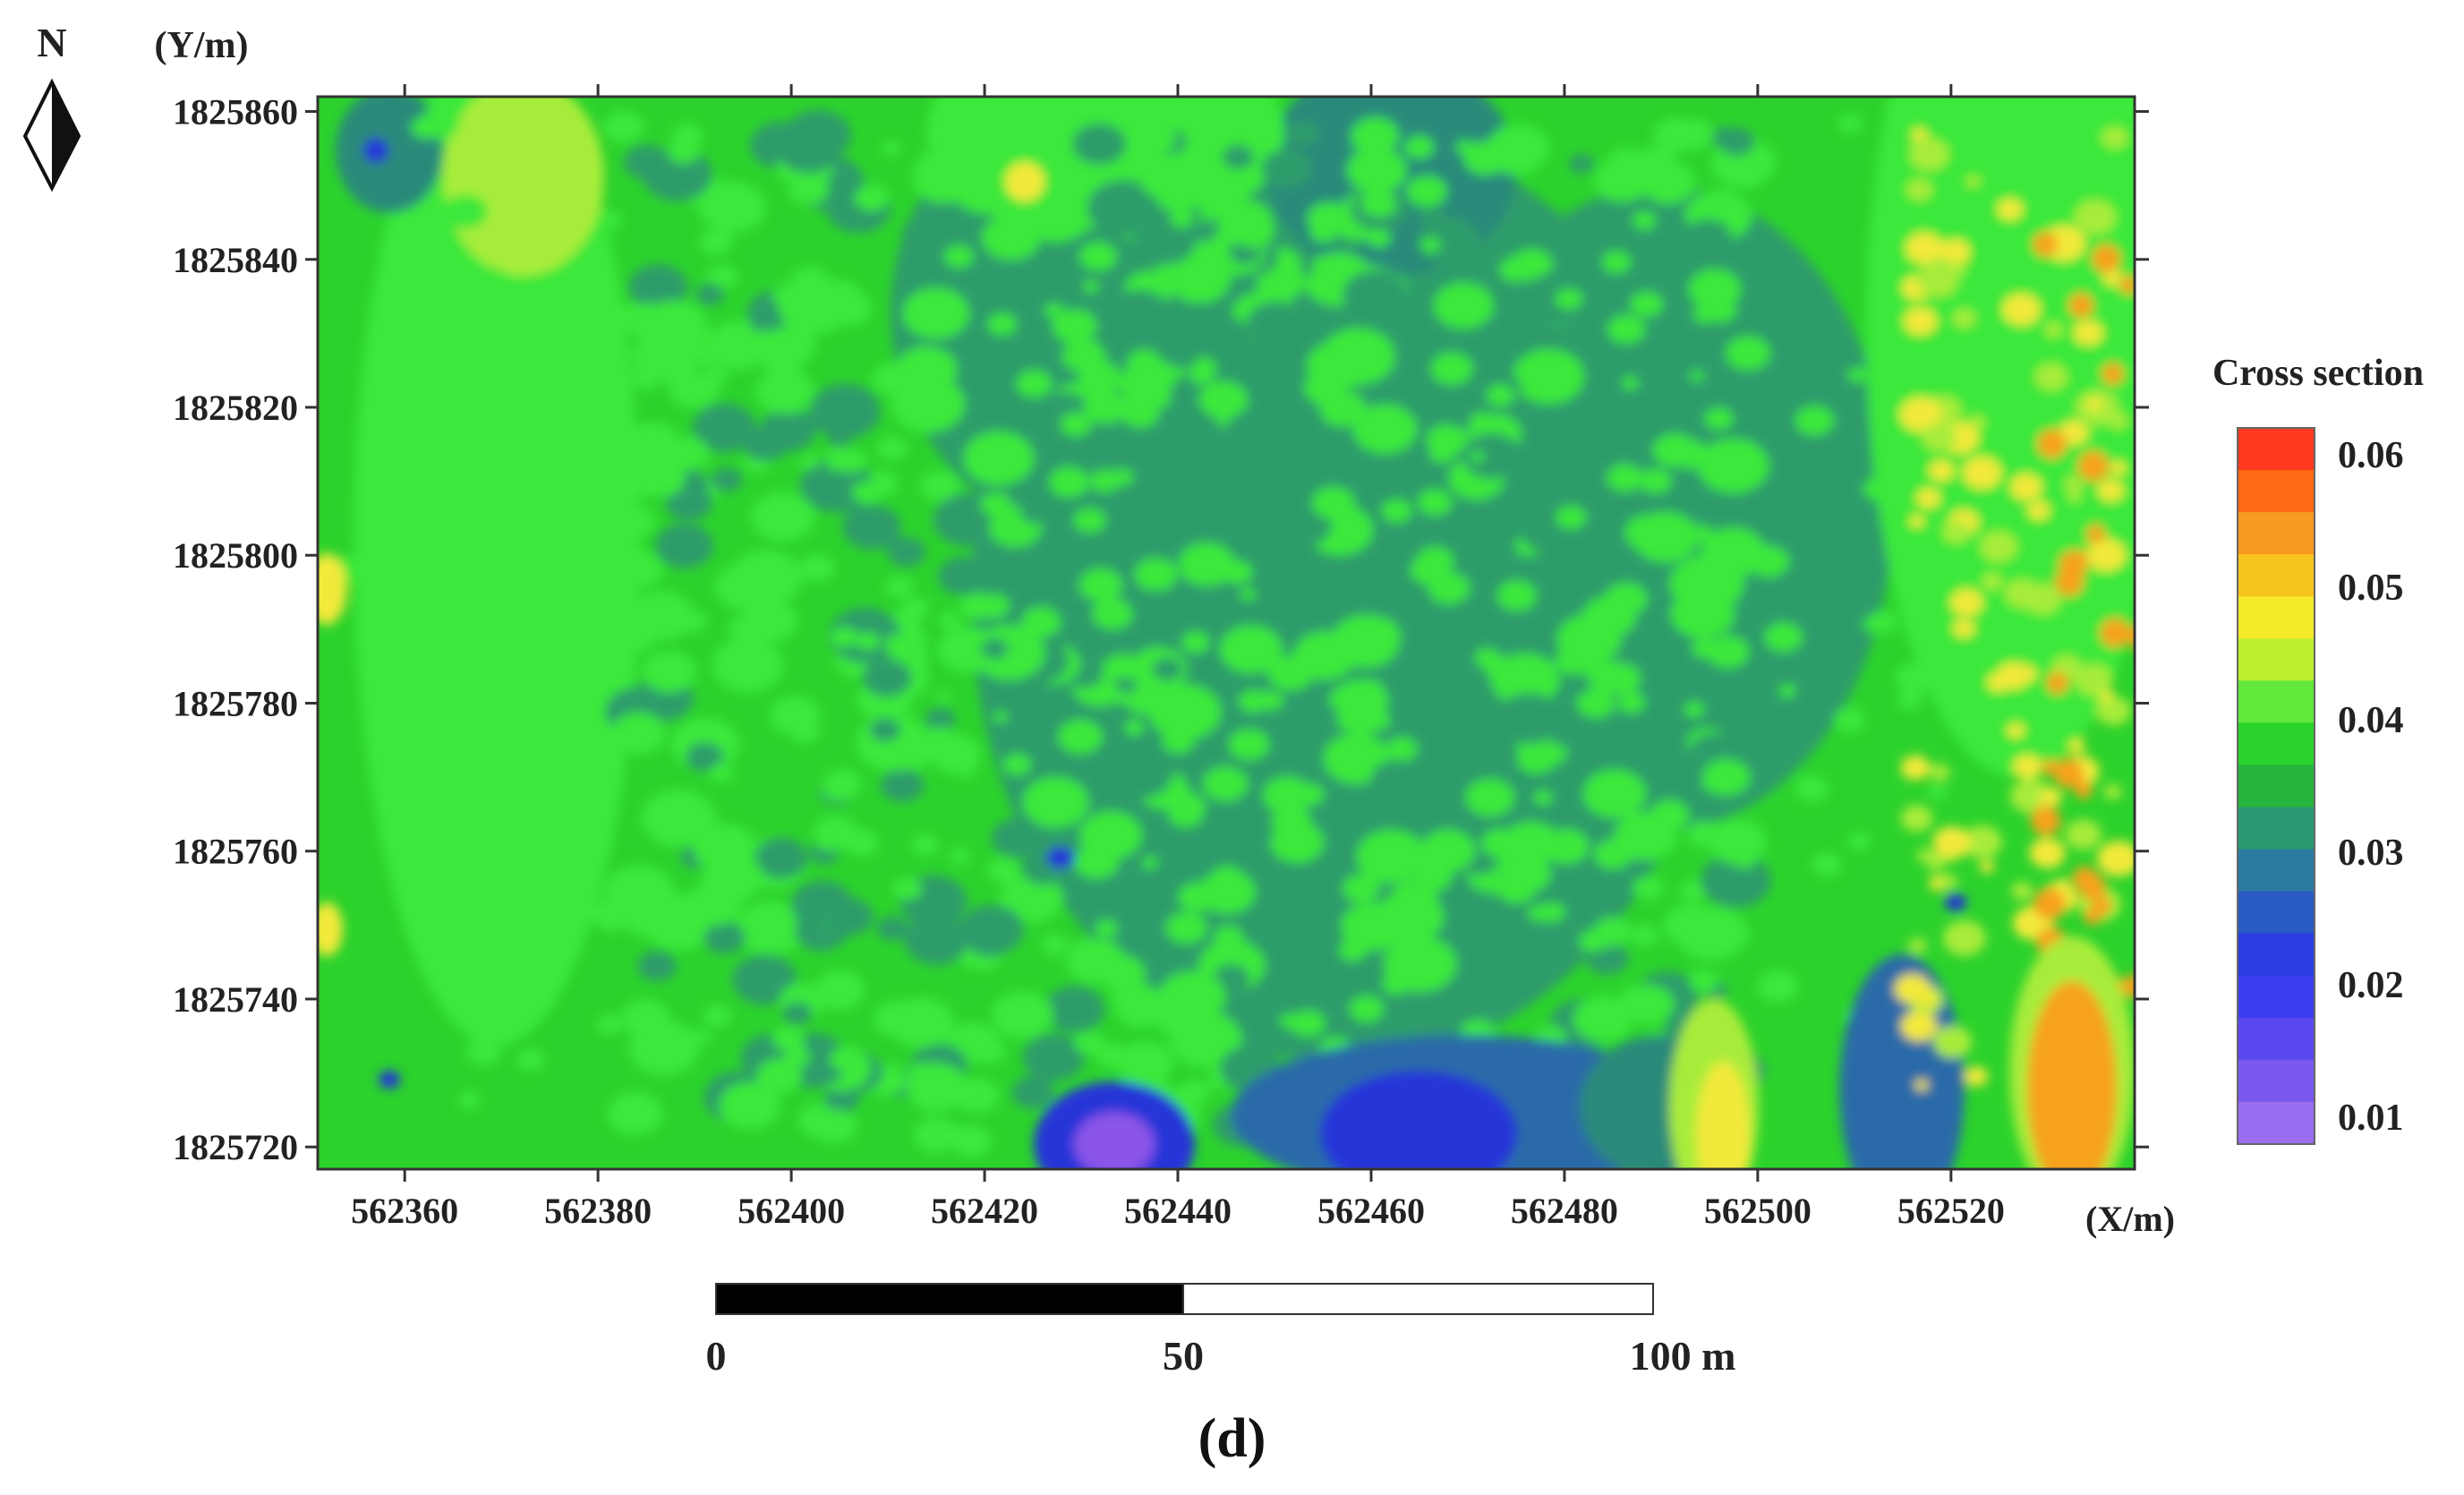 The width and height of the screenshot is (2464, 1495). I want to click on legend-label: 0.02, so click(2371, 985).